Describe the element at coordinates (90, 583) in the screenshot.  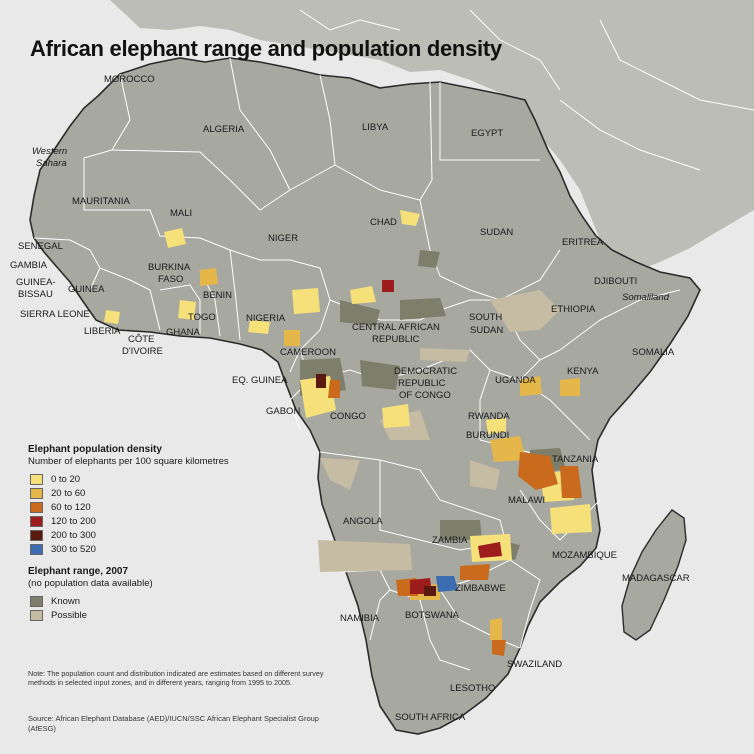
I see `legend-range-subtitle: (no population data available)` at that location.